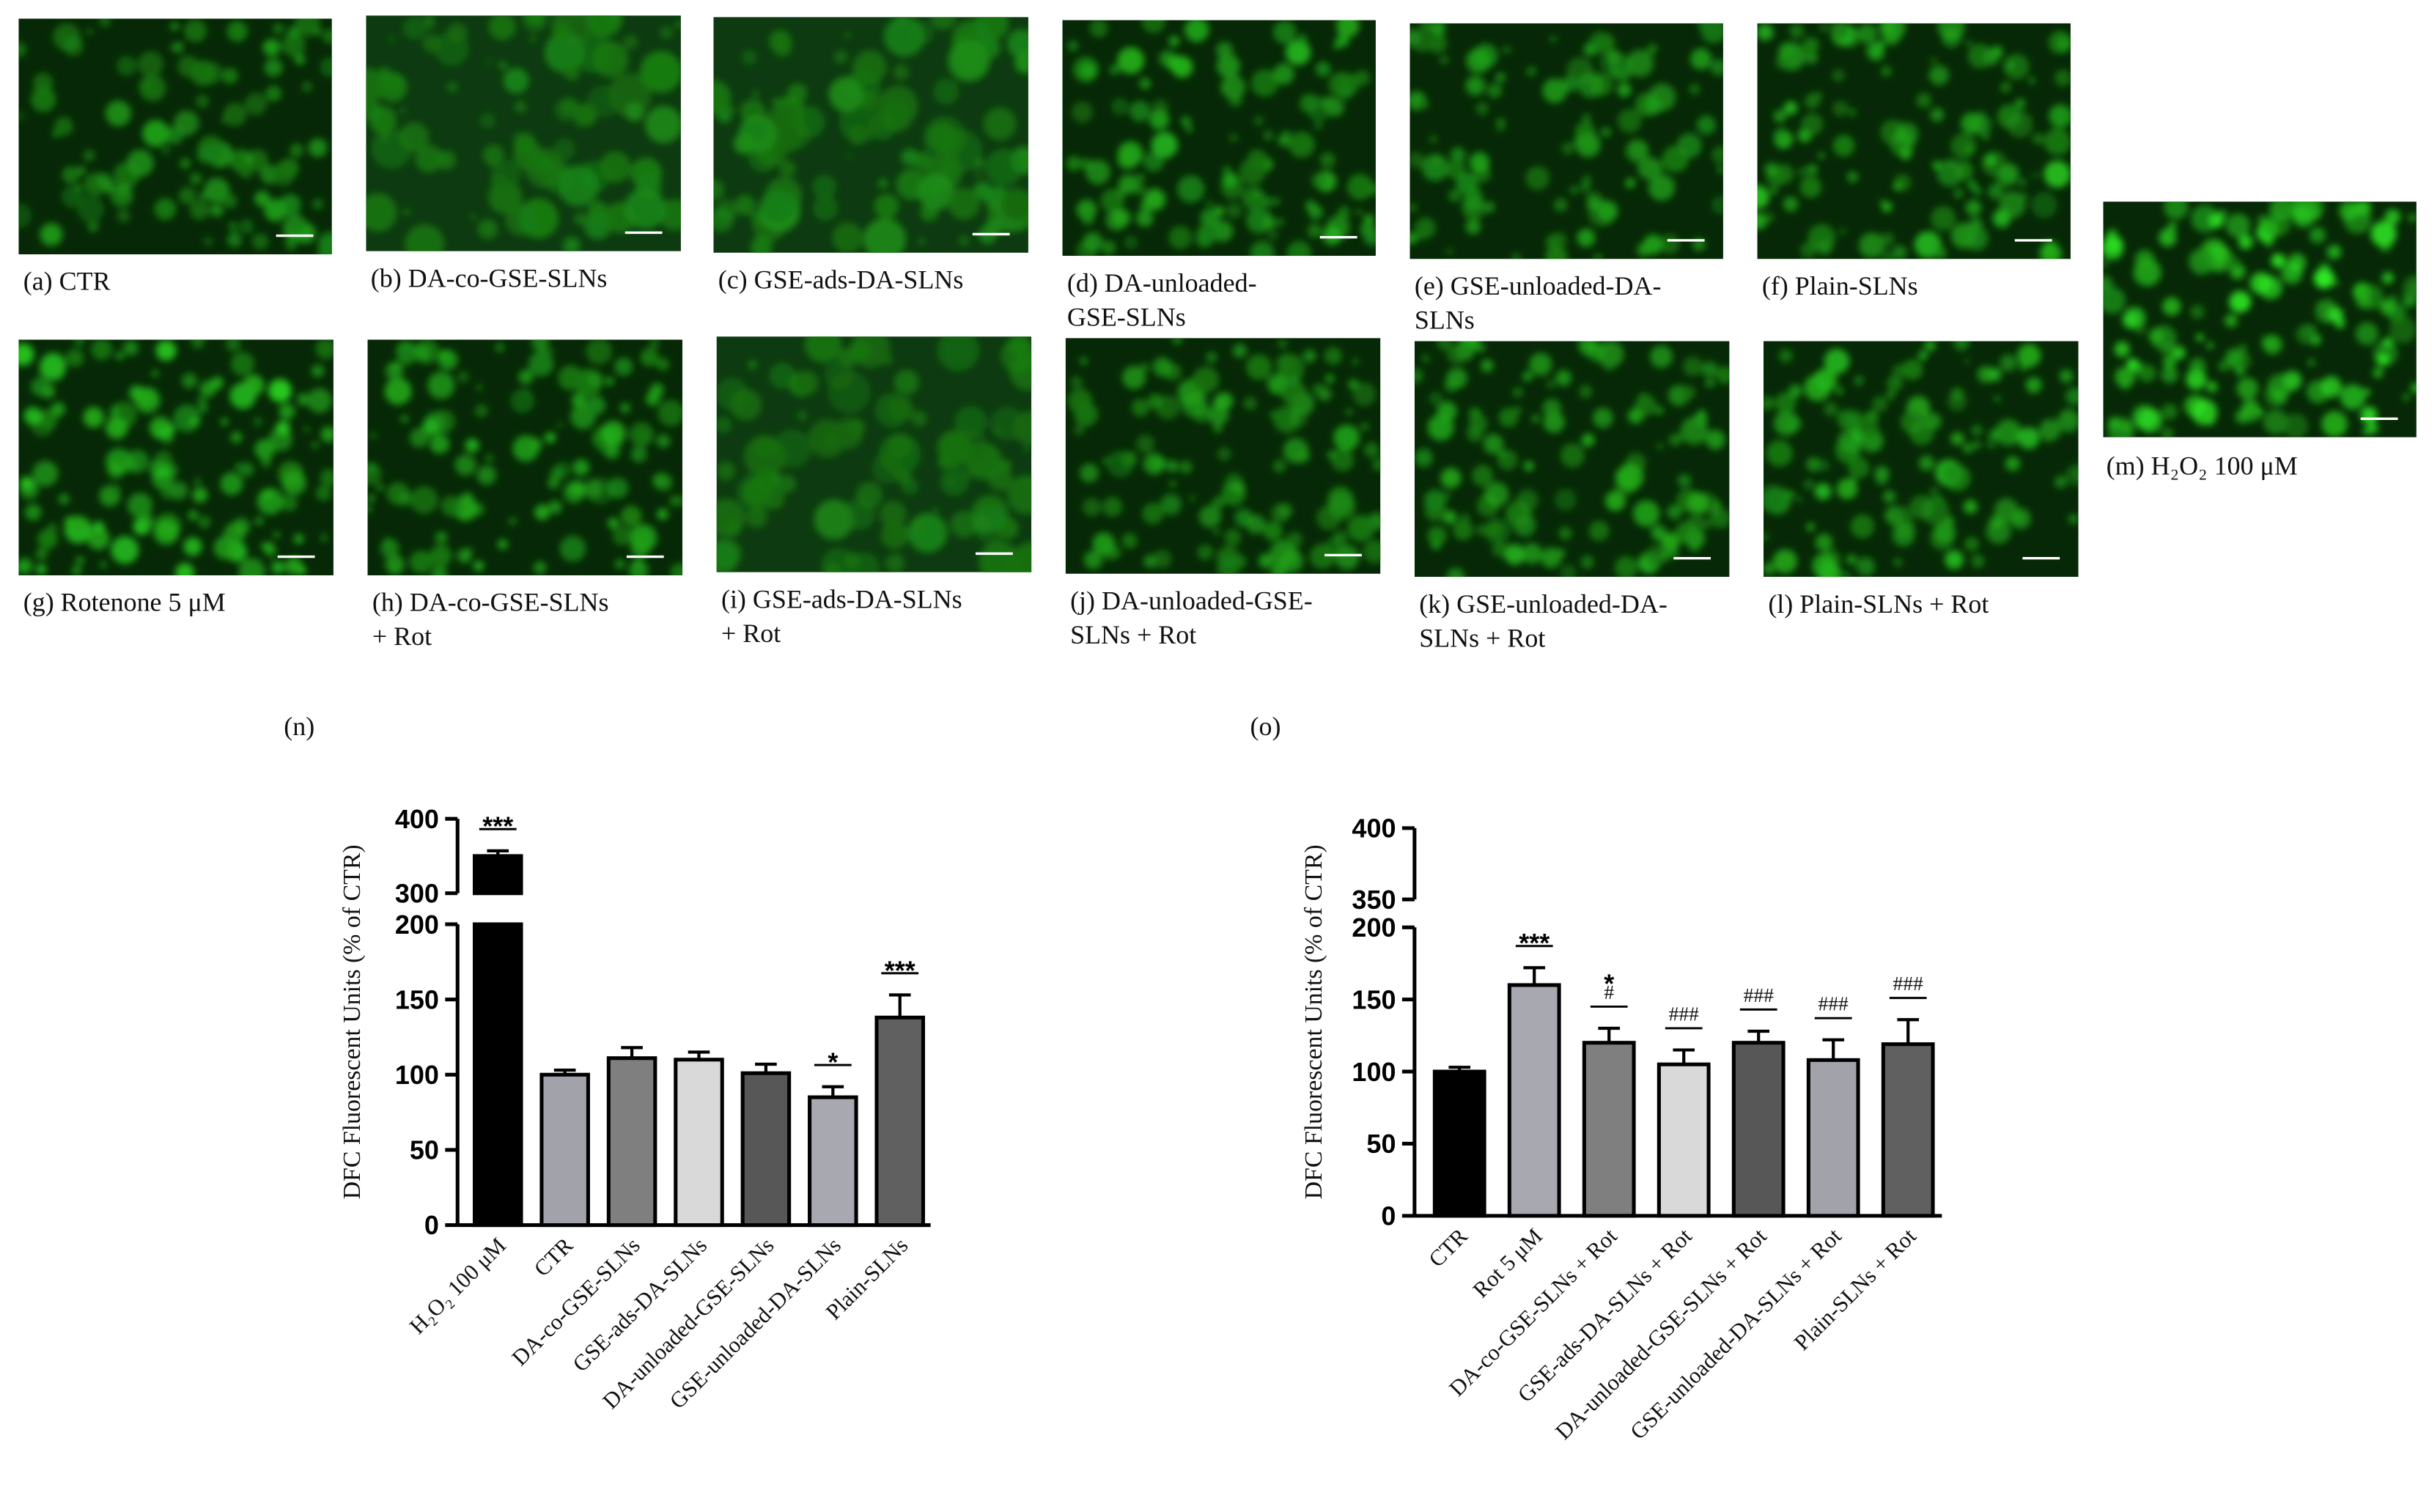 The image size is (2432, 1512). What do you see at coordinates (1445, 320) in the screenshot?
I see `panel-label: SLNs` at bounding box center [1445, 320].